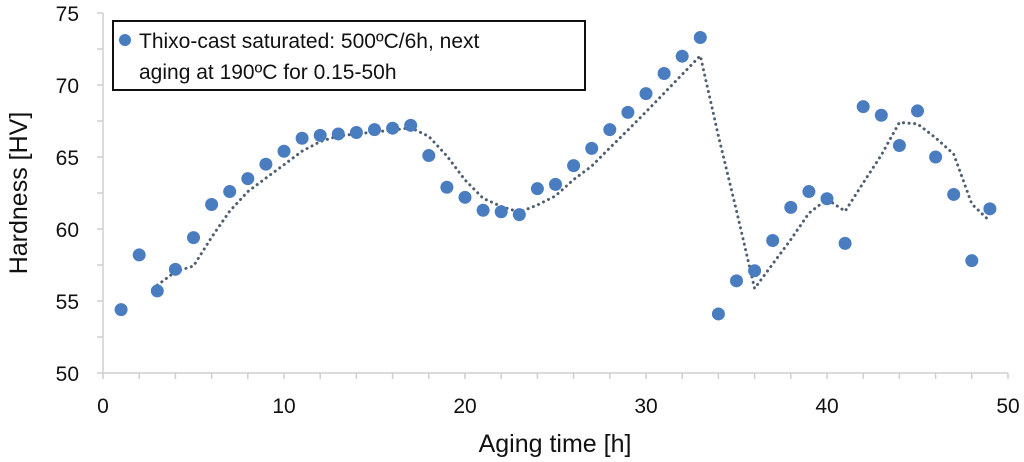  I want to click on legend-label-line-2: aging at 190ºC for 0.15-50h, so click(268, 72).